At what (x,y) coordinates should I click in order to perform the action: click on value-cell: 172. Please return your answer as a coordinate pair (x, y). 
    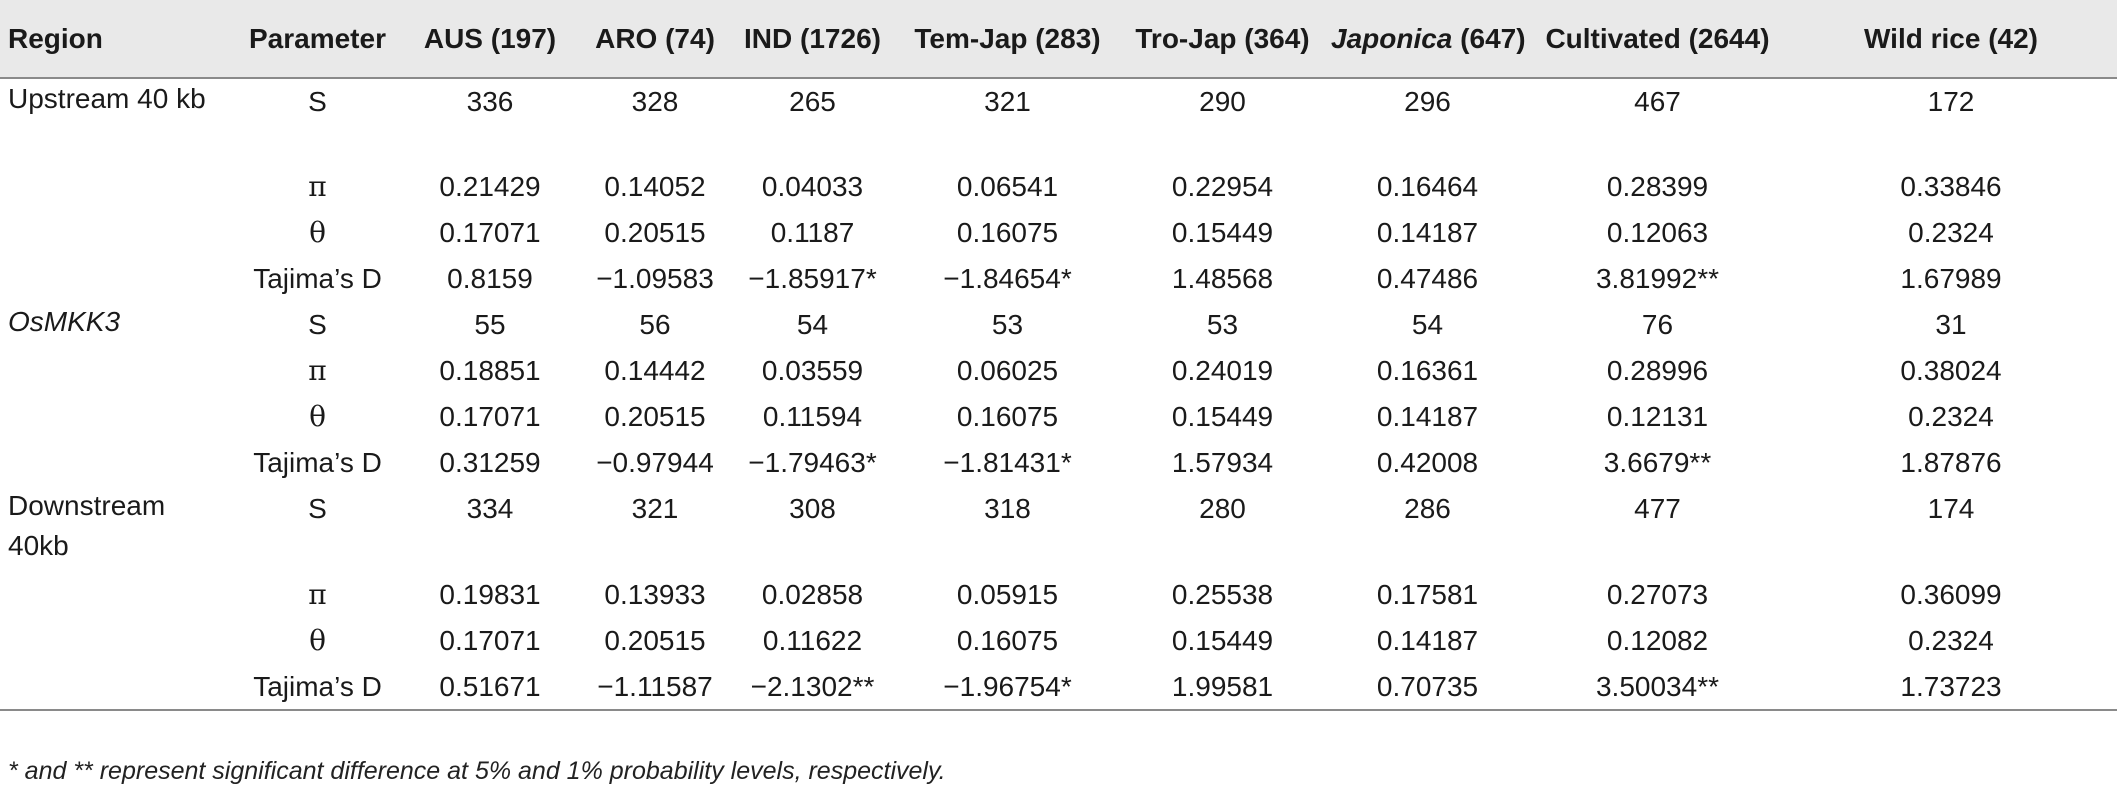
    Looking at the image, I should click on (1951, 101).